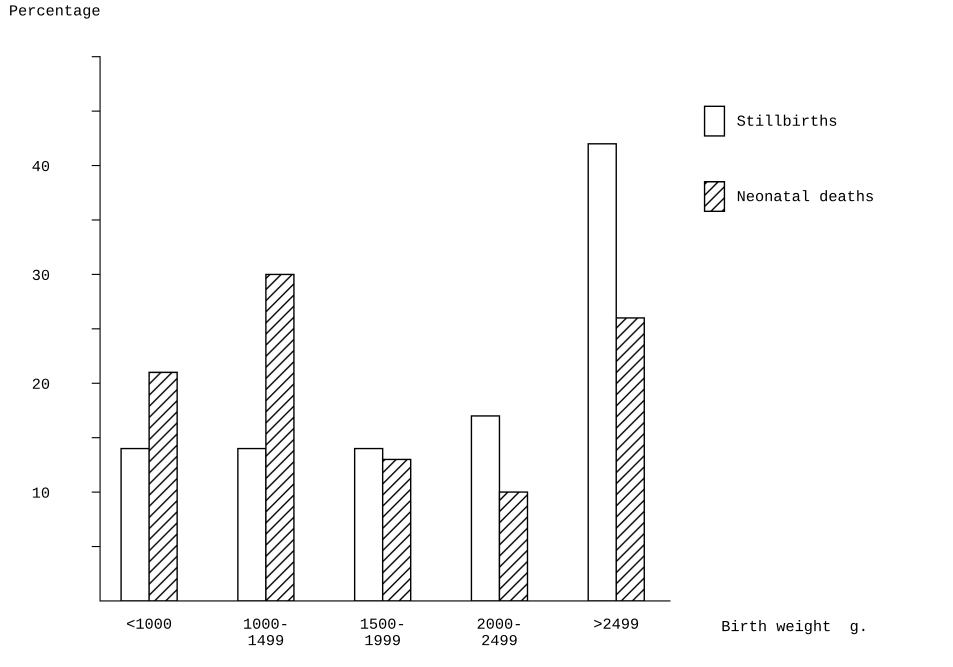 Image resolution: width=953 pixels, height=667 pixels. I want to click on x-tick-label: 1500- 1999, so click(382, 632).